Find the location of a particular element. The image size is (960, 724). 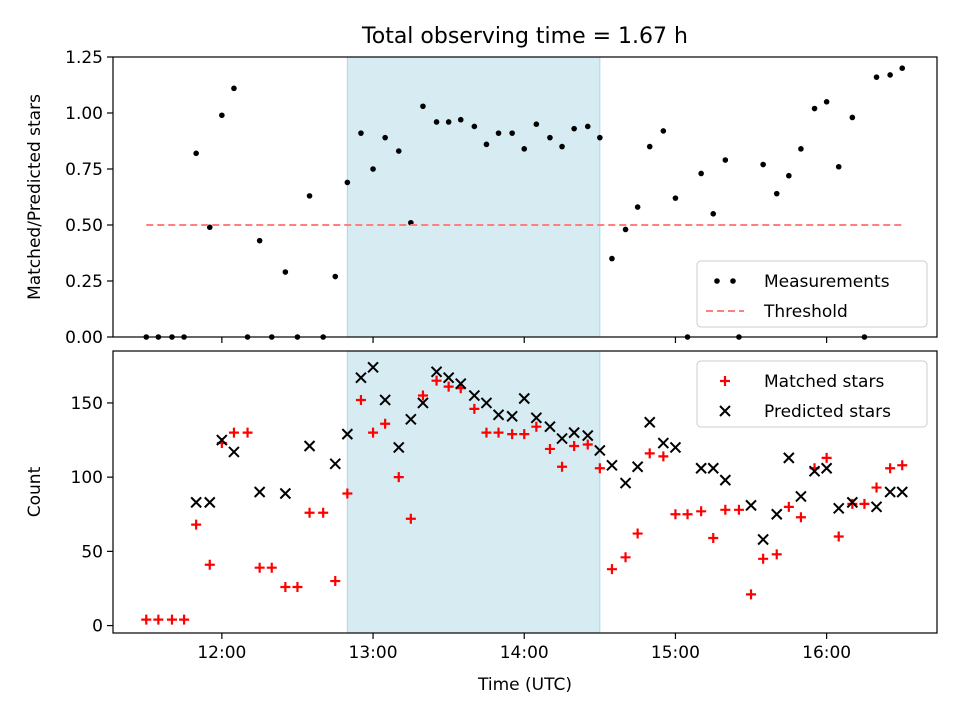

y-tick-label: 0.25 is located at coordinates (84, 282).